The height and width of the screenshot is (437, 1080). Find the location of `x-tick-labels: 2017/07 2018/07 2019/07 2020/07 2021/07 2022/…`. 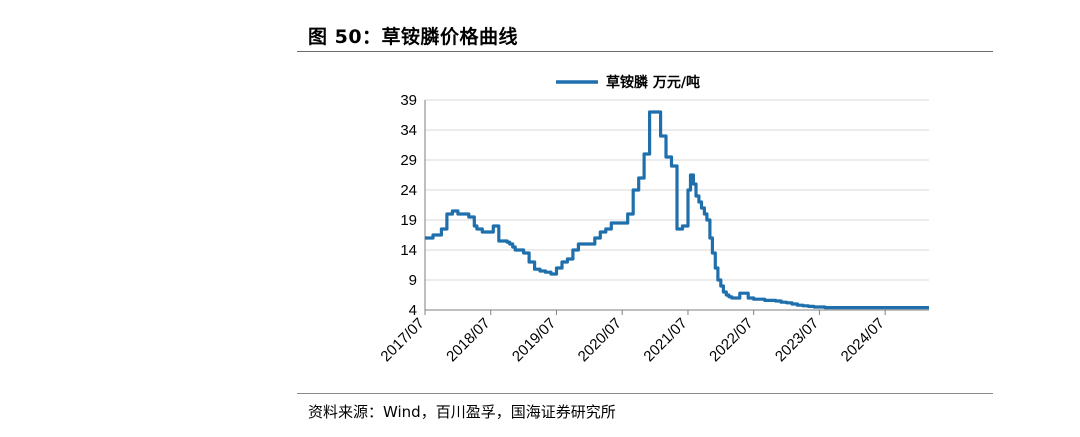

x-tick-labels: 2017/07 2018/07 2019/07 2020/07 2021/07 2022/… is located at coordinates (632, 340).